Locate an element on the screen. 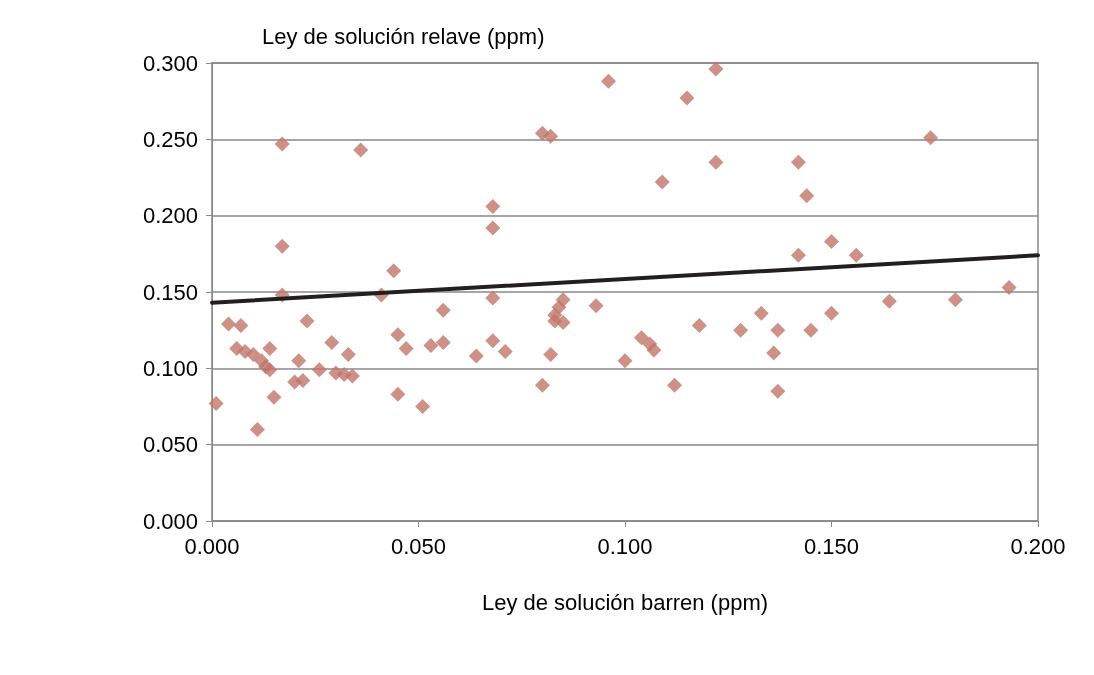 The width and height of the screenshot is (1094, 675). y-tick-label: 0.300 is located at coordinates (170, 63).